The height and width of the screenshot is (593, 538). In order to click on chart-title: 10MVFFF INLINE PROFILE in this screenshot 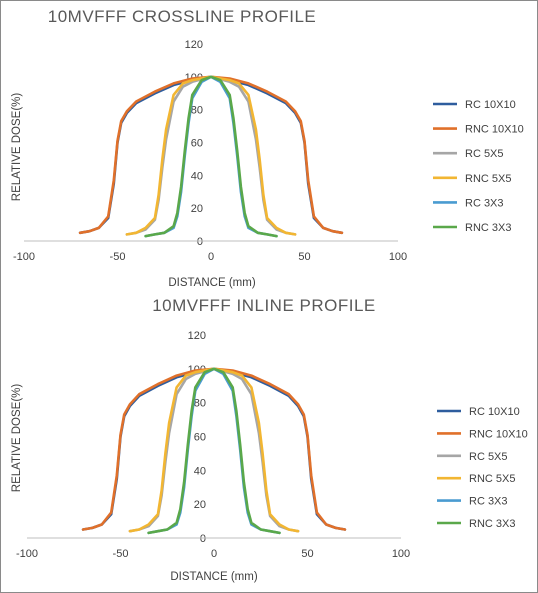, I will do `click(264, 305)`.